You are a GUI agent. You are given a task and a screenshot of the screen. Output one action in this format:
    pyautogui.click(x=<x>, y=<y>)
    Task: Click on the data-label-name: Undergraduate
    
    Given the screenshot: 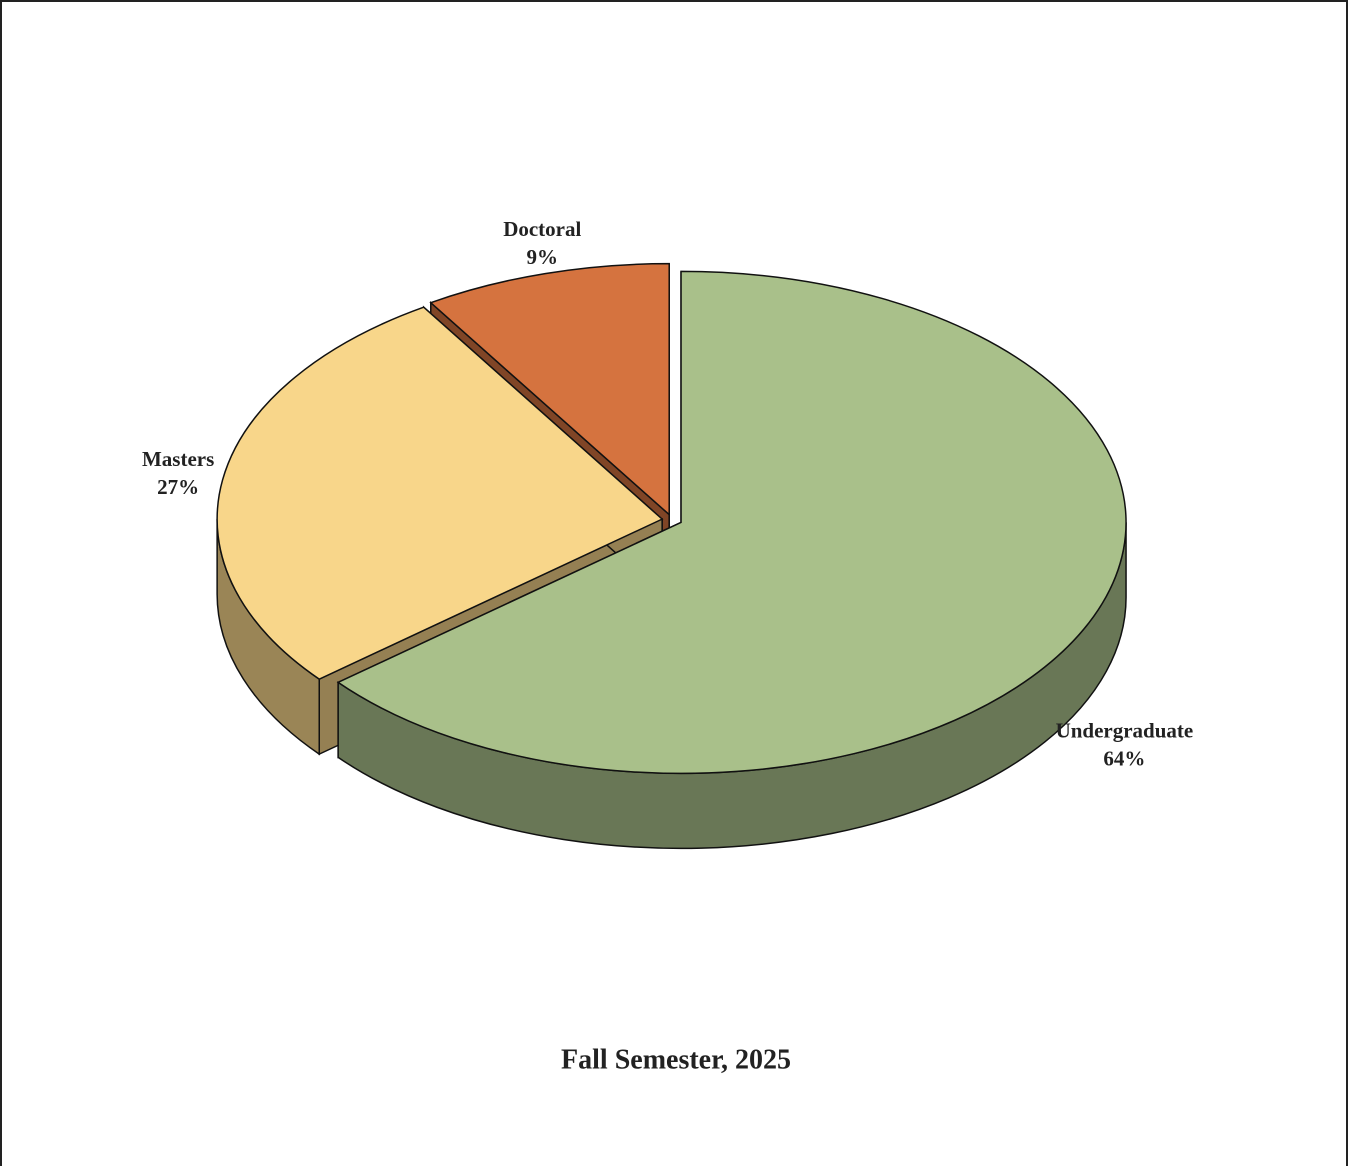 What is the action you would take?
    pyautogui.click(x=1125, y=731)
    